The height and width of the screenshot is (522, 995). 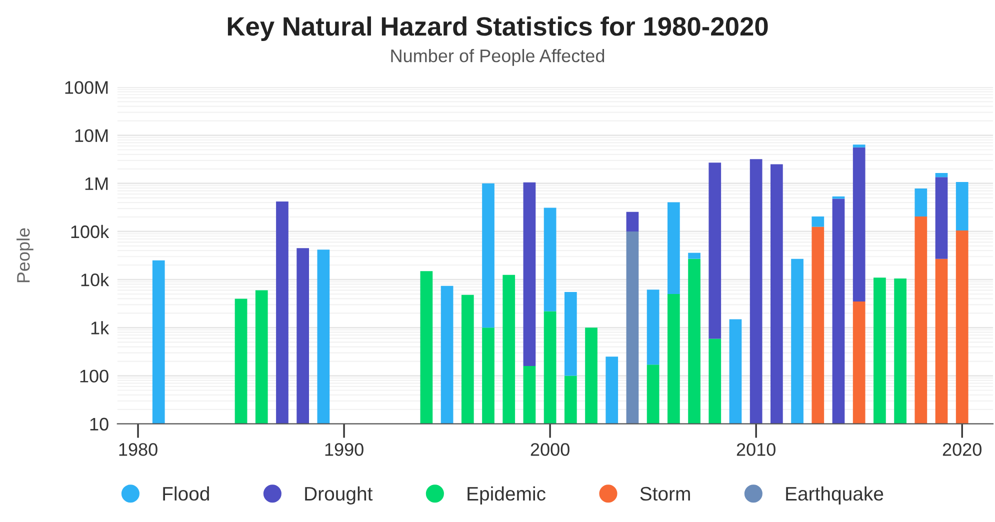 I want to click on y-tick-label: 1k, so click(x=100, y=327).